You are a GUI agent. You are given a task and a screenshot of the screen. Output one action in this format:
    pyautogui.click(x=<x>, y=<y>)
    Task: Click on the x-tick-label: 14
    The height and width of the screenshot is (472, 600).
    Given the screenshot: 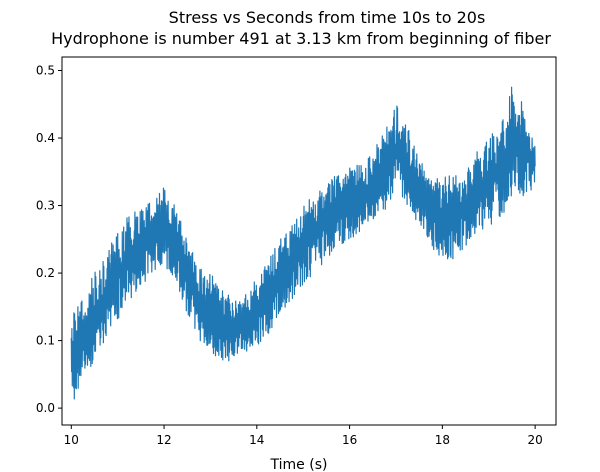 What is the action you would take?
    pyautogui.click(x=256, y=440)
    